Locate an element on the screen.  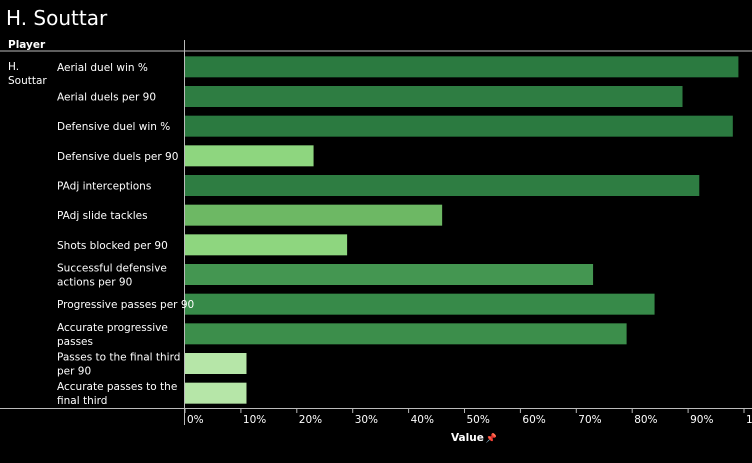
x-tick-label: 60% is located at coordinates (533, 420).